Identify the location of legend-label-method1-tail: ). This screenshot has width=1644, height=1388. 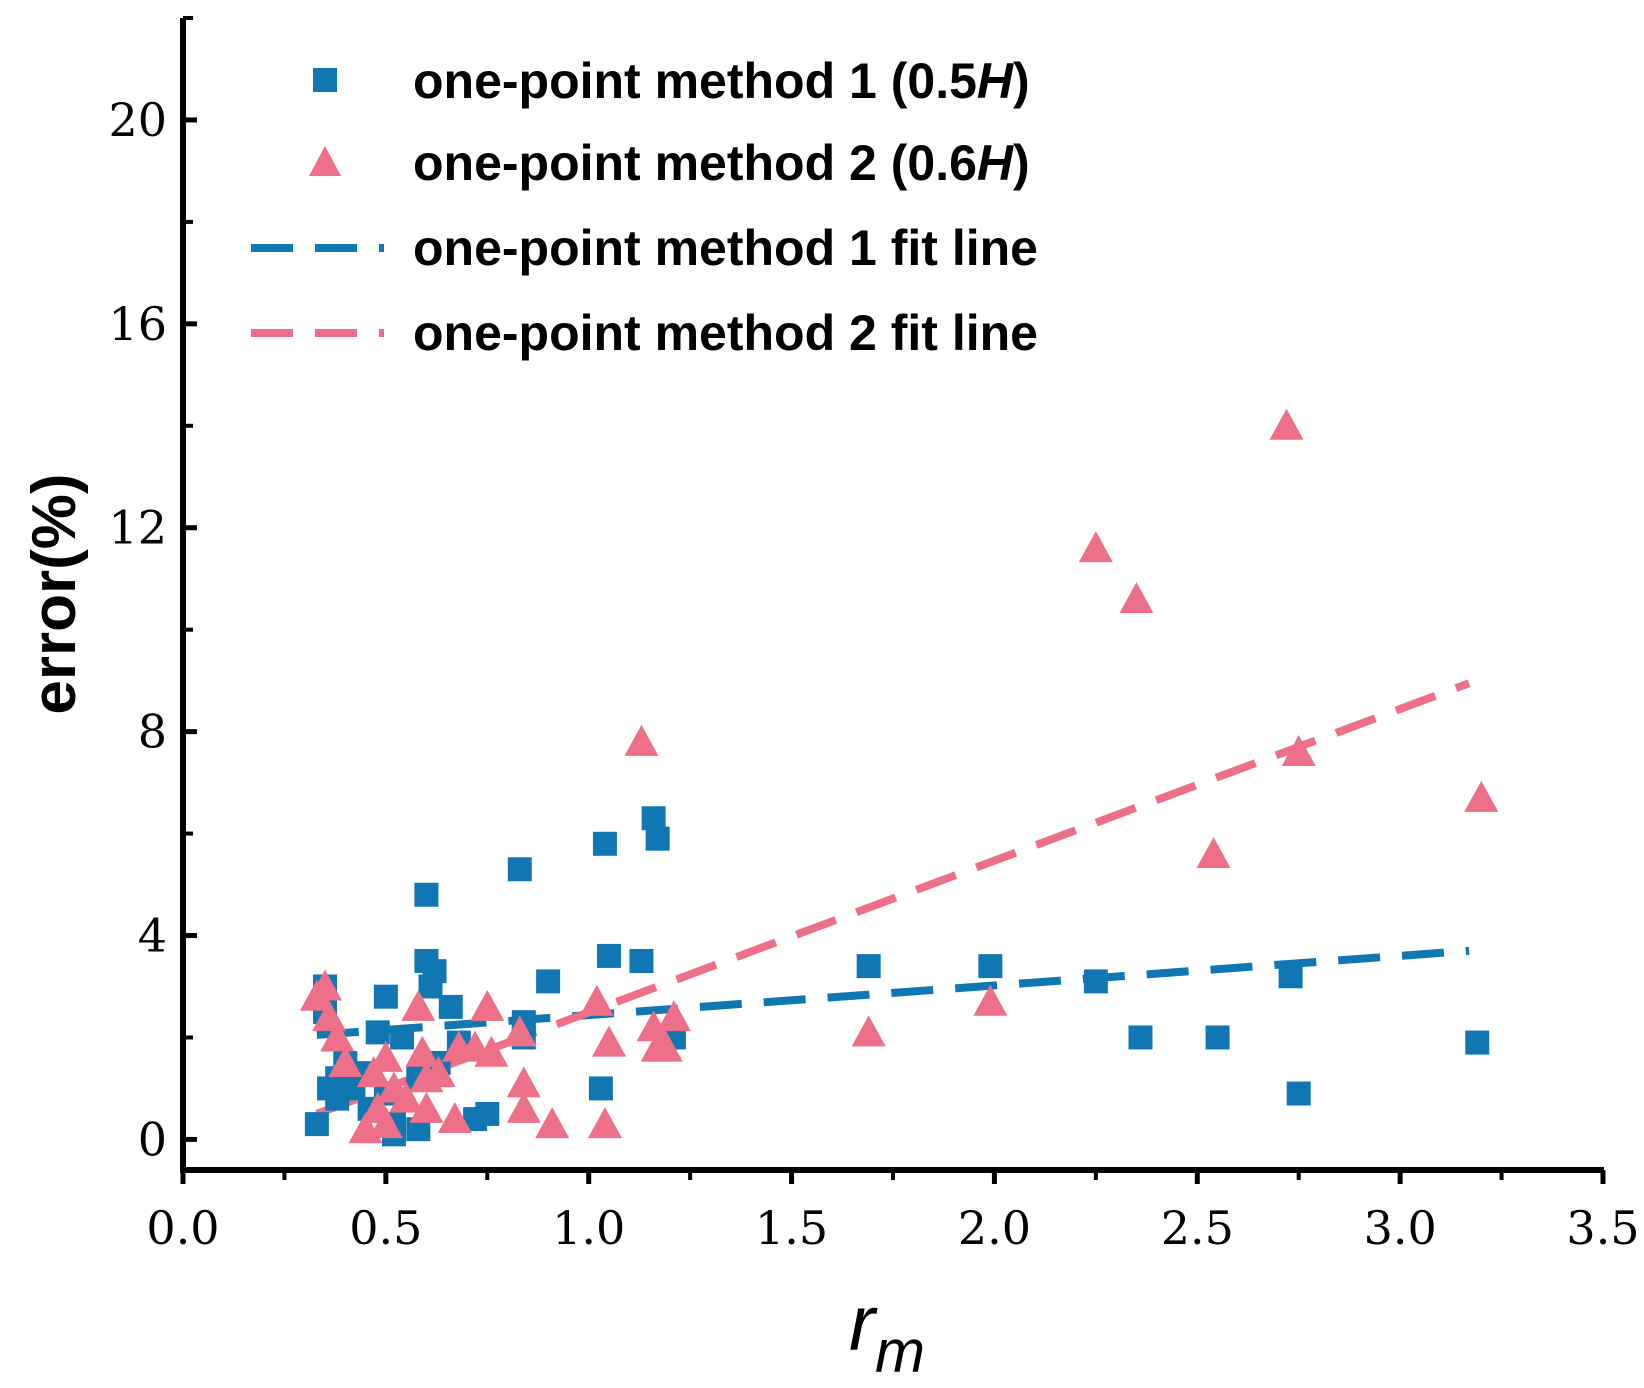
(1021, 81).